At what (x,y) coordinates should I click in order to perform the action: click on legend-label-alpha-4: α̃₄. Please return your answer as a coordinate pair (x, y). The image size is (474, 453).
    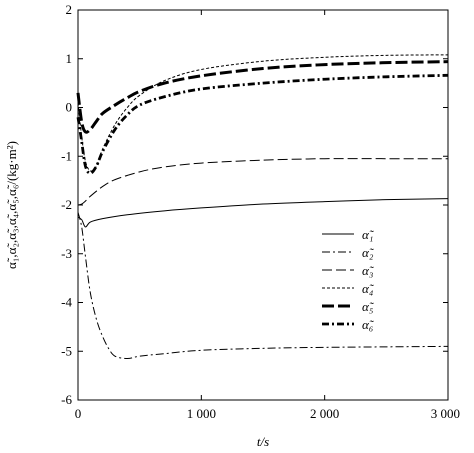
    Looking at the image, I should click on (368, 288).